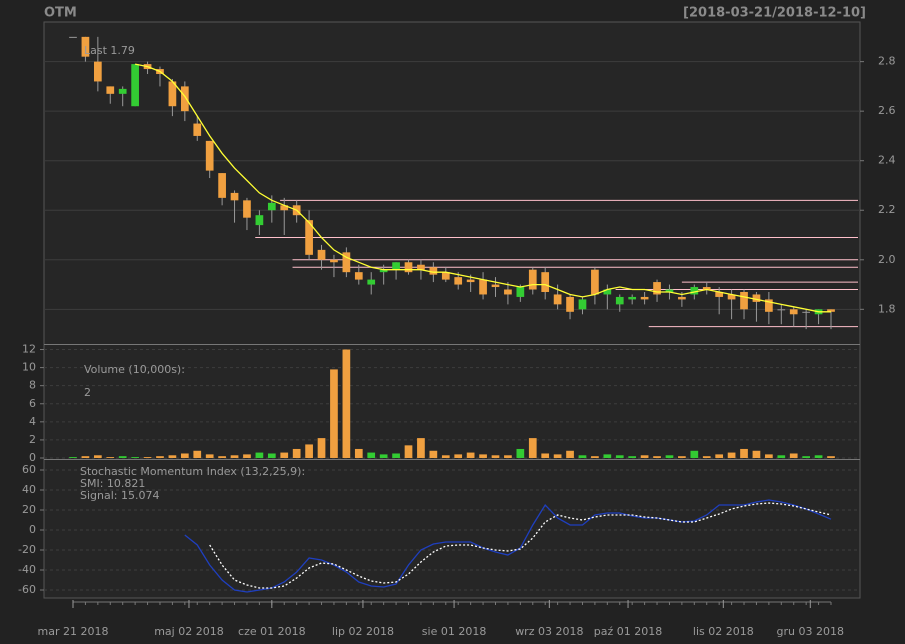  Describe the element at coordinates (27, 589) in the screenshot. I see `y-tick-label: -60` at that location.